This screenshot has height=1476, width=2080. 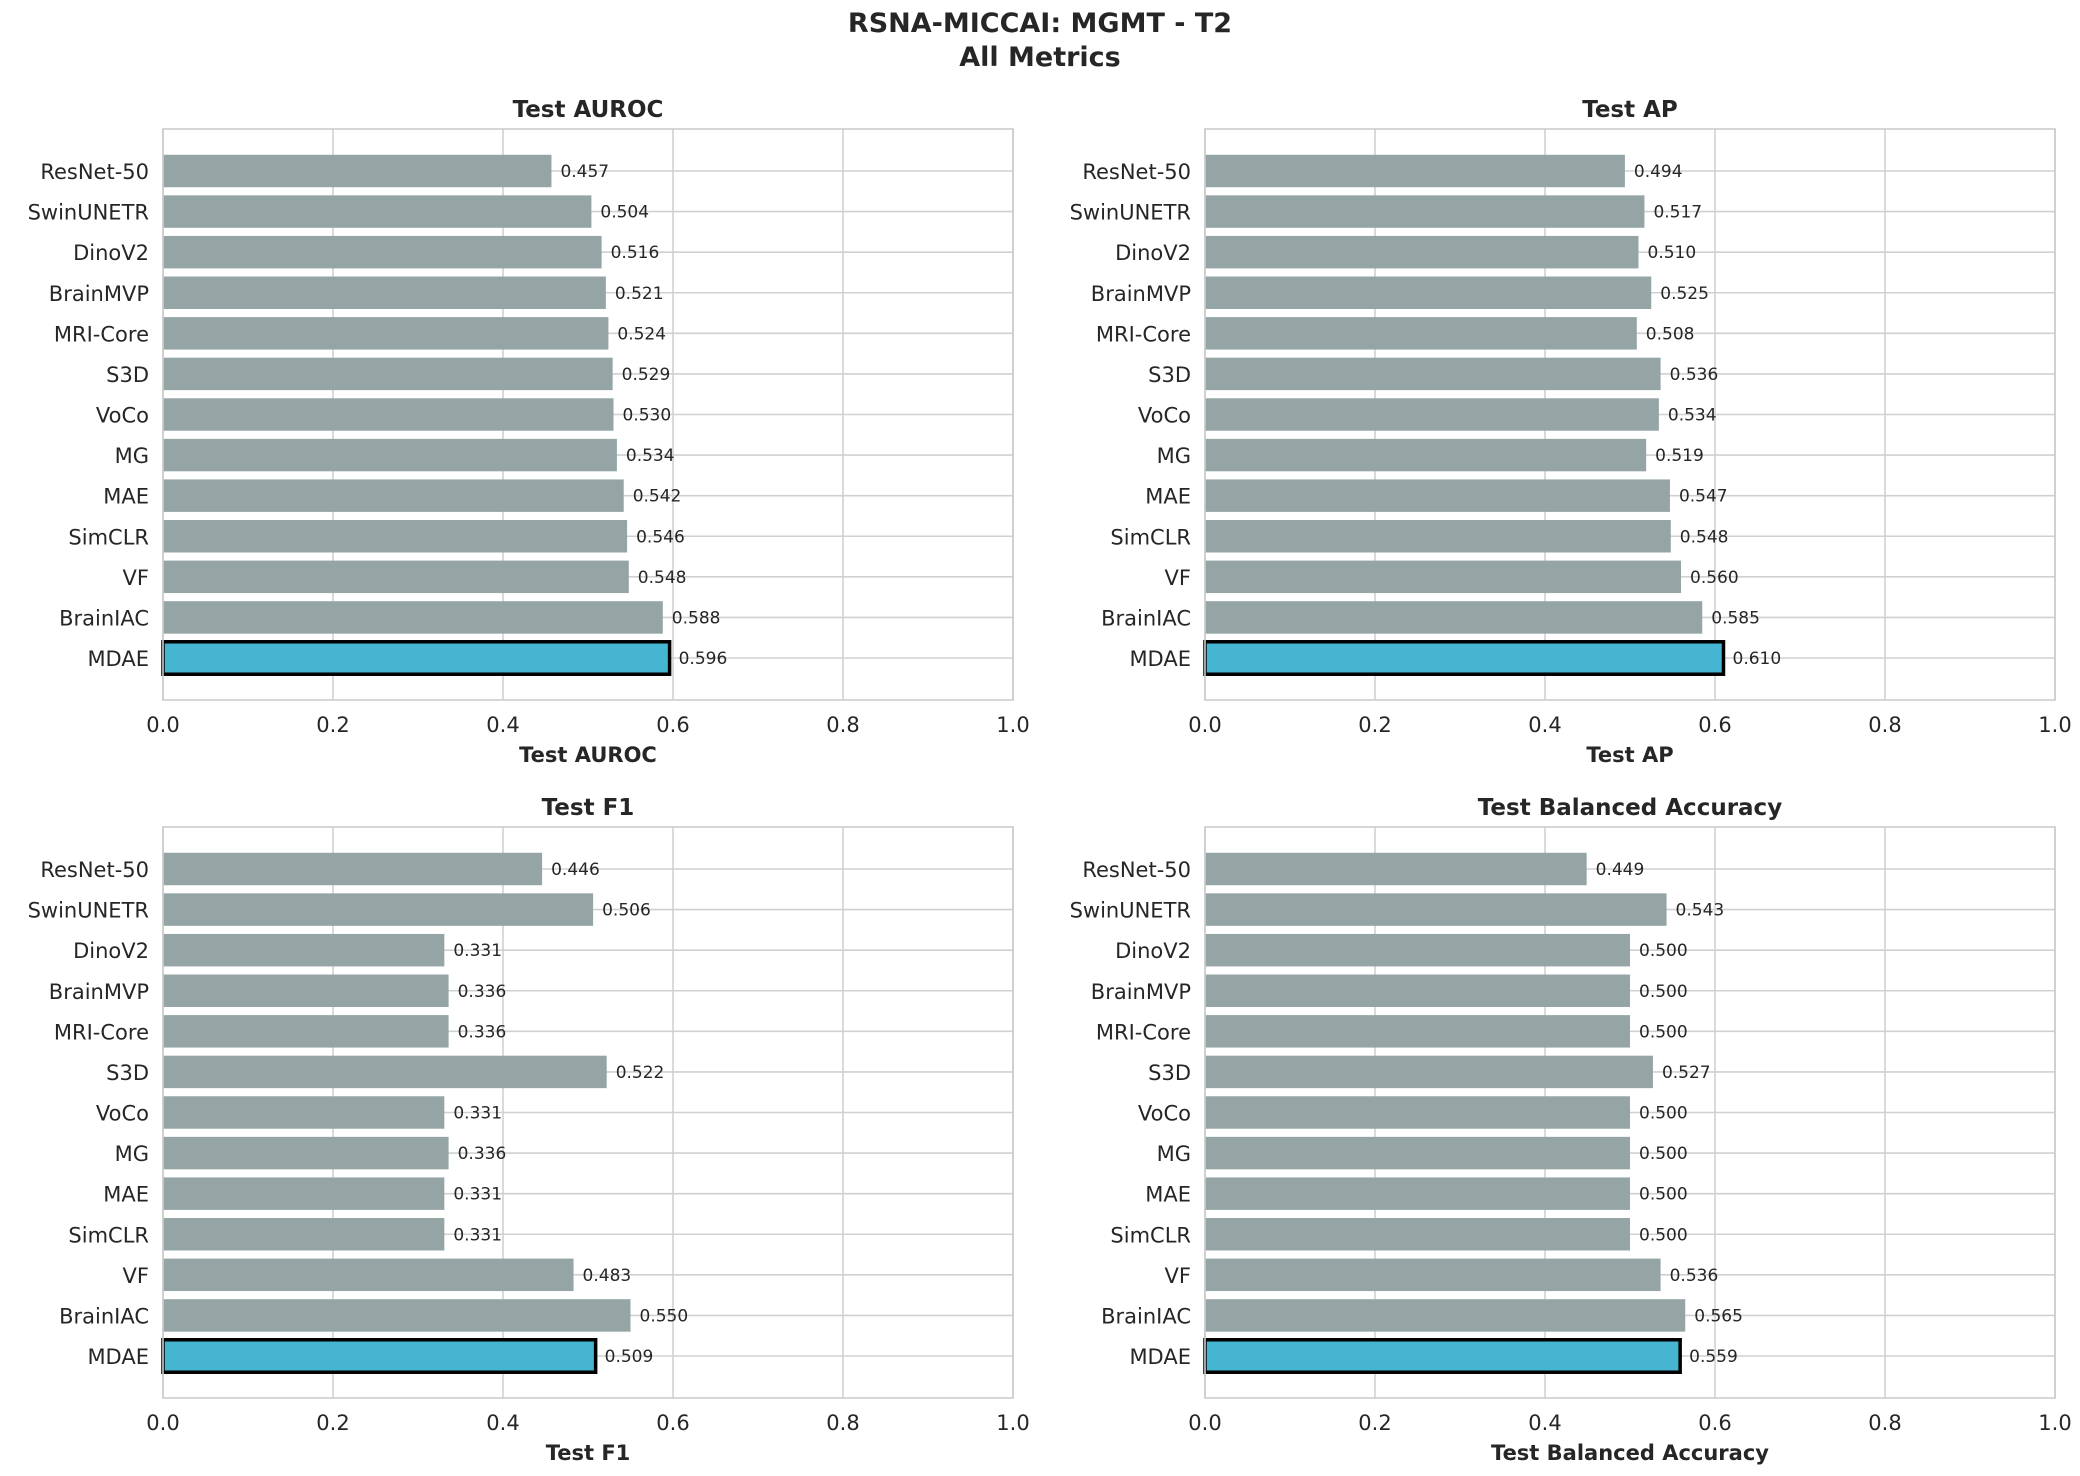 I want to click on bar-value-label: 0.546, so click(x=660, y=537).